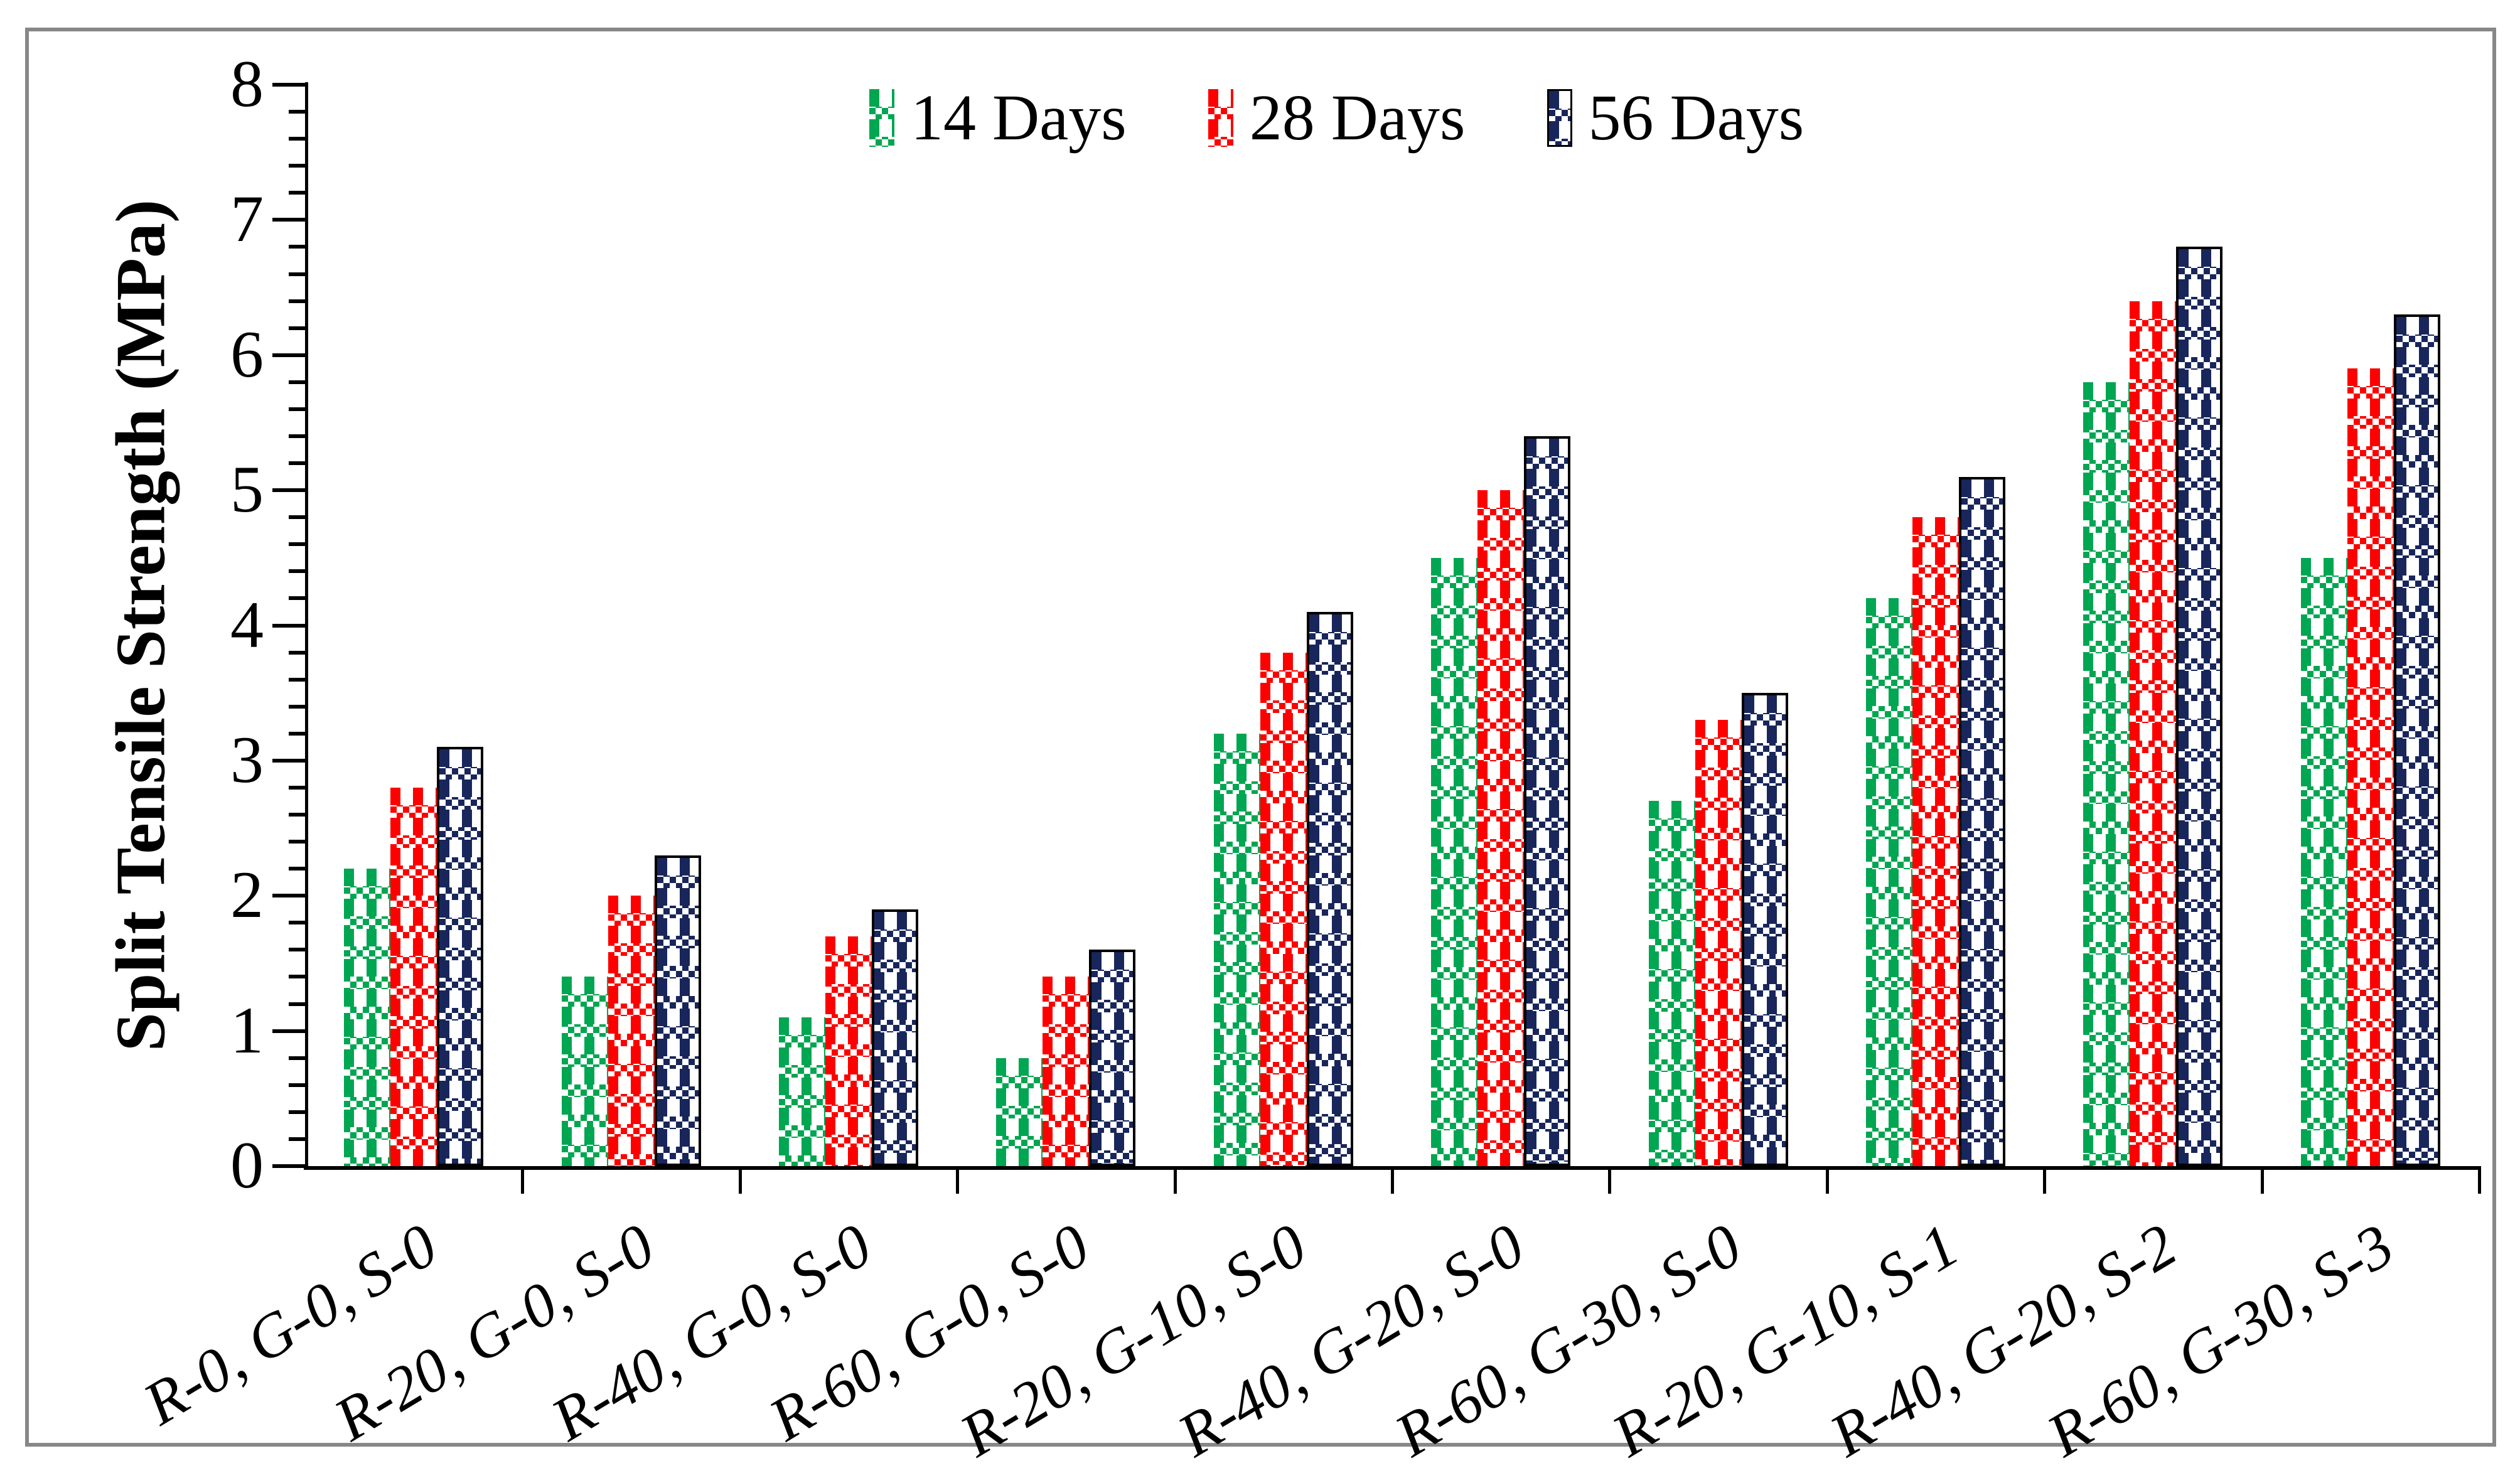  I want to click on y-tick-label: 8, so click(247, 84).